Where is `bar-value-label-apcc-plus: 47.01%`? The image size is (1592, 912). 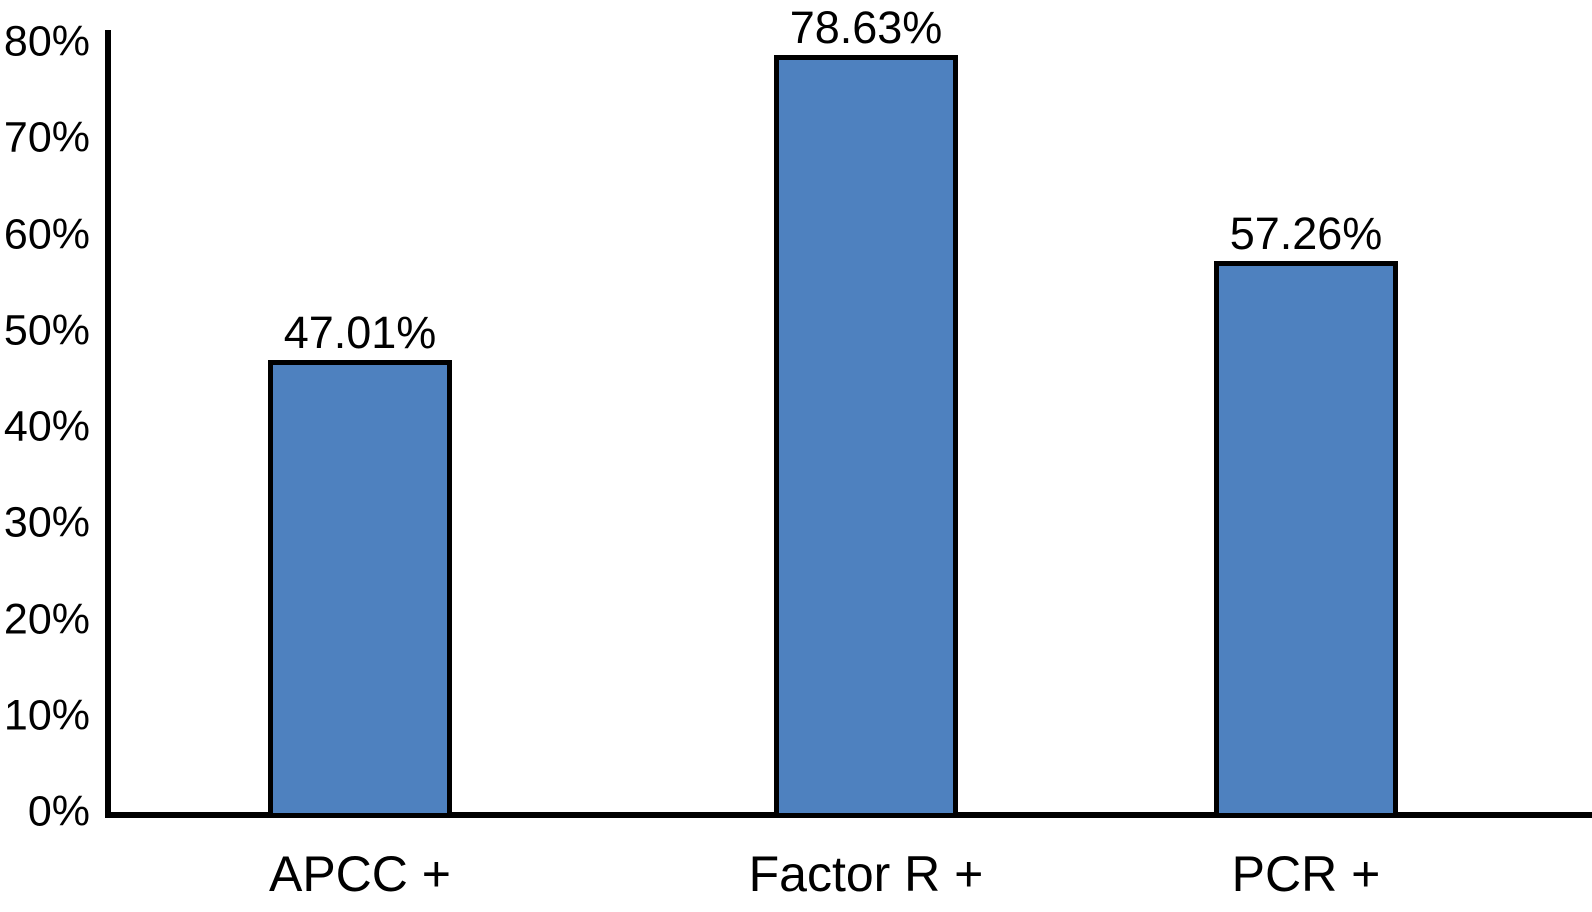
bar-value-label-apcc-plus: 47.01% is located at coordinates (360, 332).